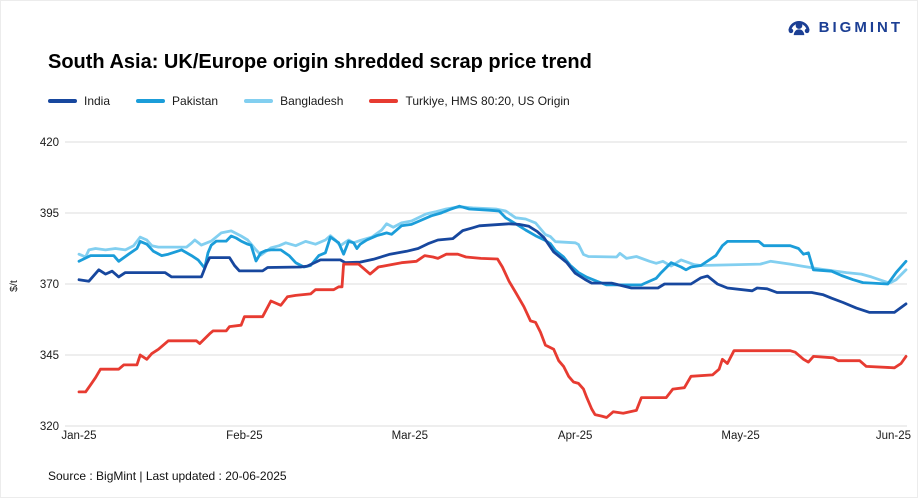  I want to click on legend-label: Turkiye, HMS 80:20, US Origin, so click(487, 101).